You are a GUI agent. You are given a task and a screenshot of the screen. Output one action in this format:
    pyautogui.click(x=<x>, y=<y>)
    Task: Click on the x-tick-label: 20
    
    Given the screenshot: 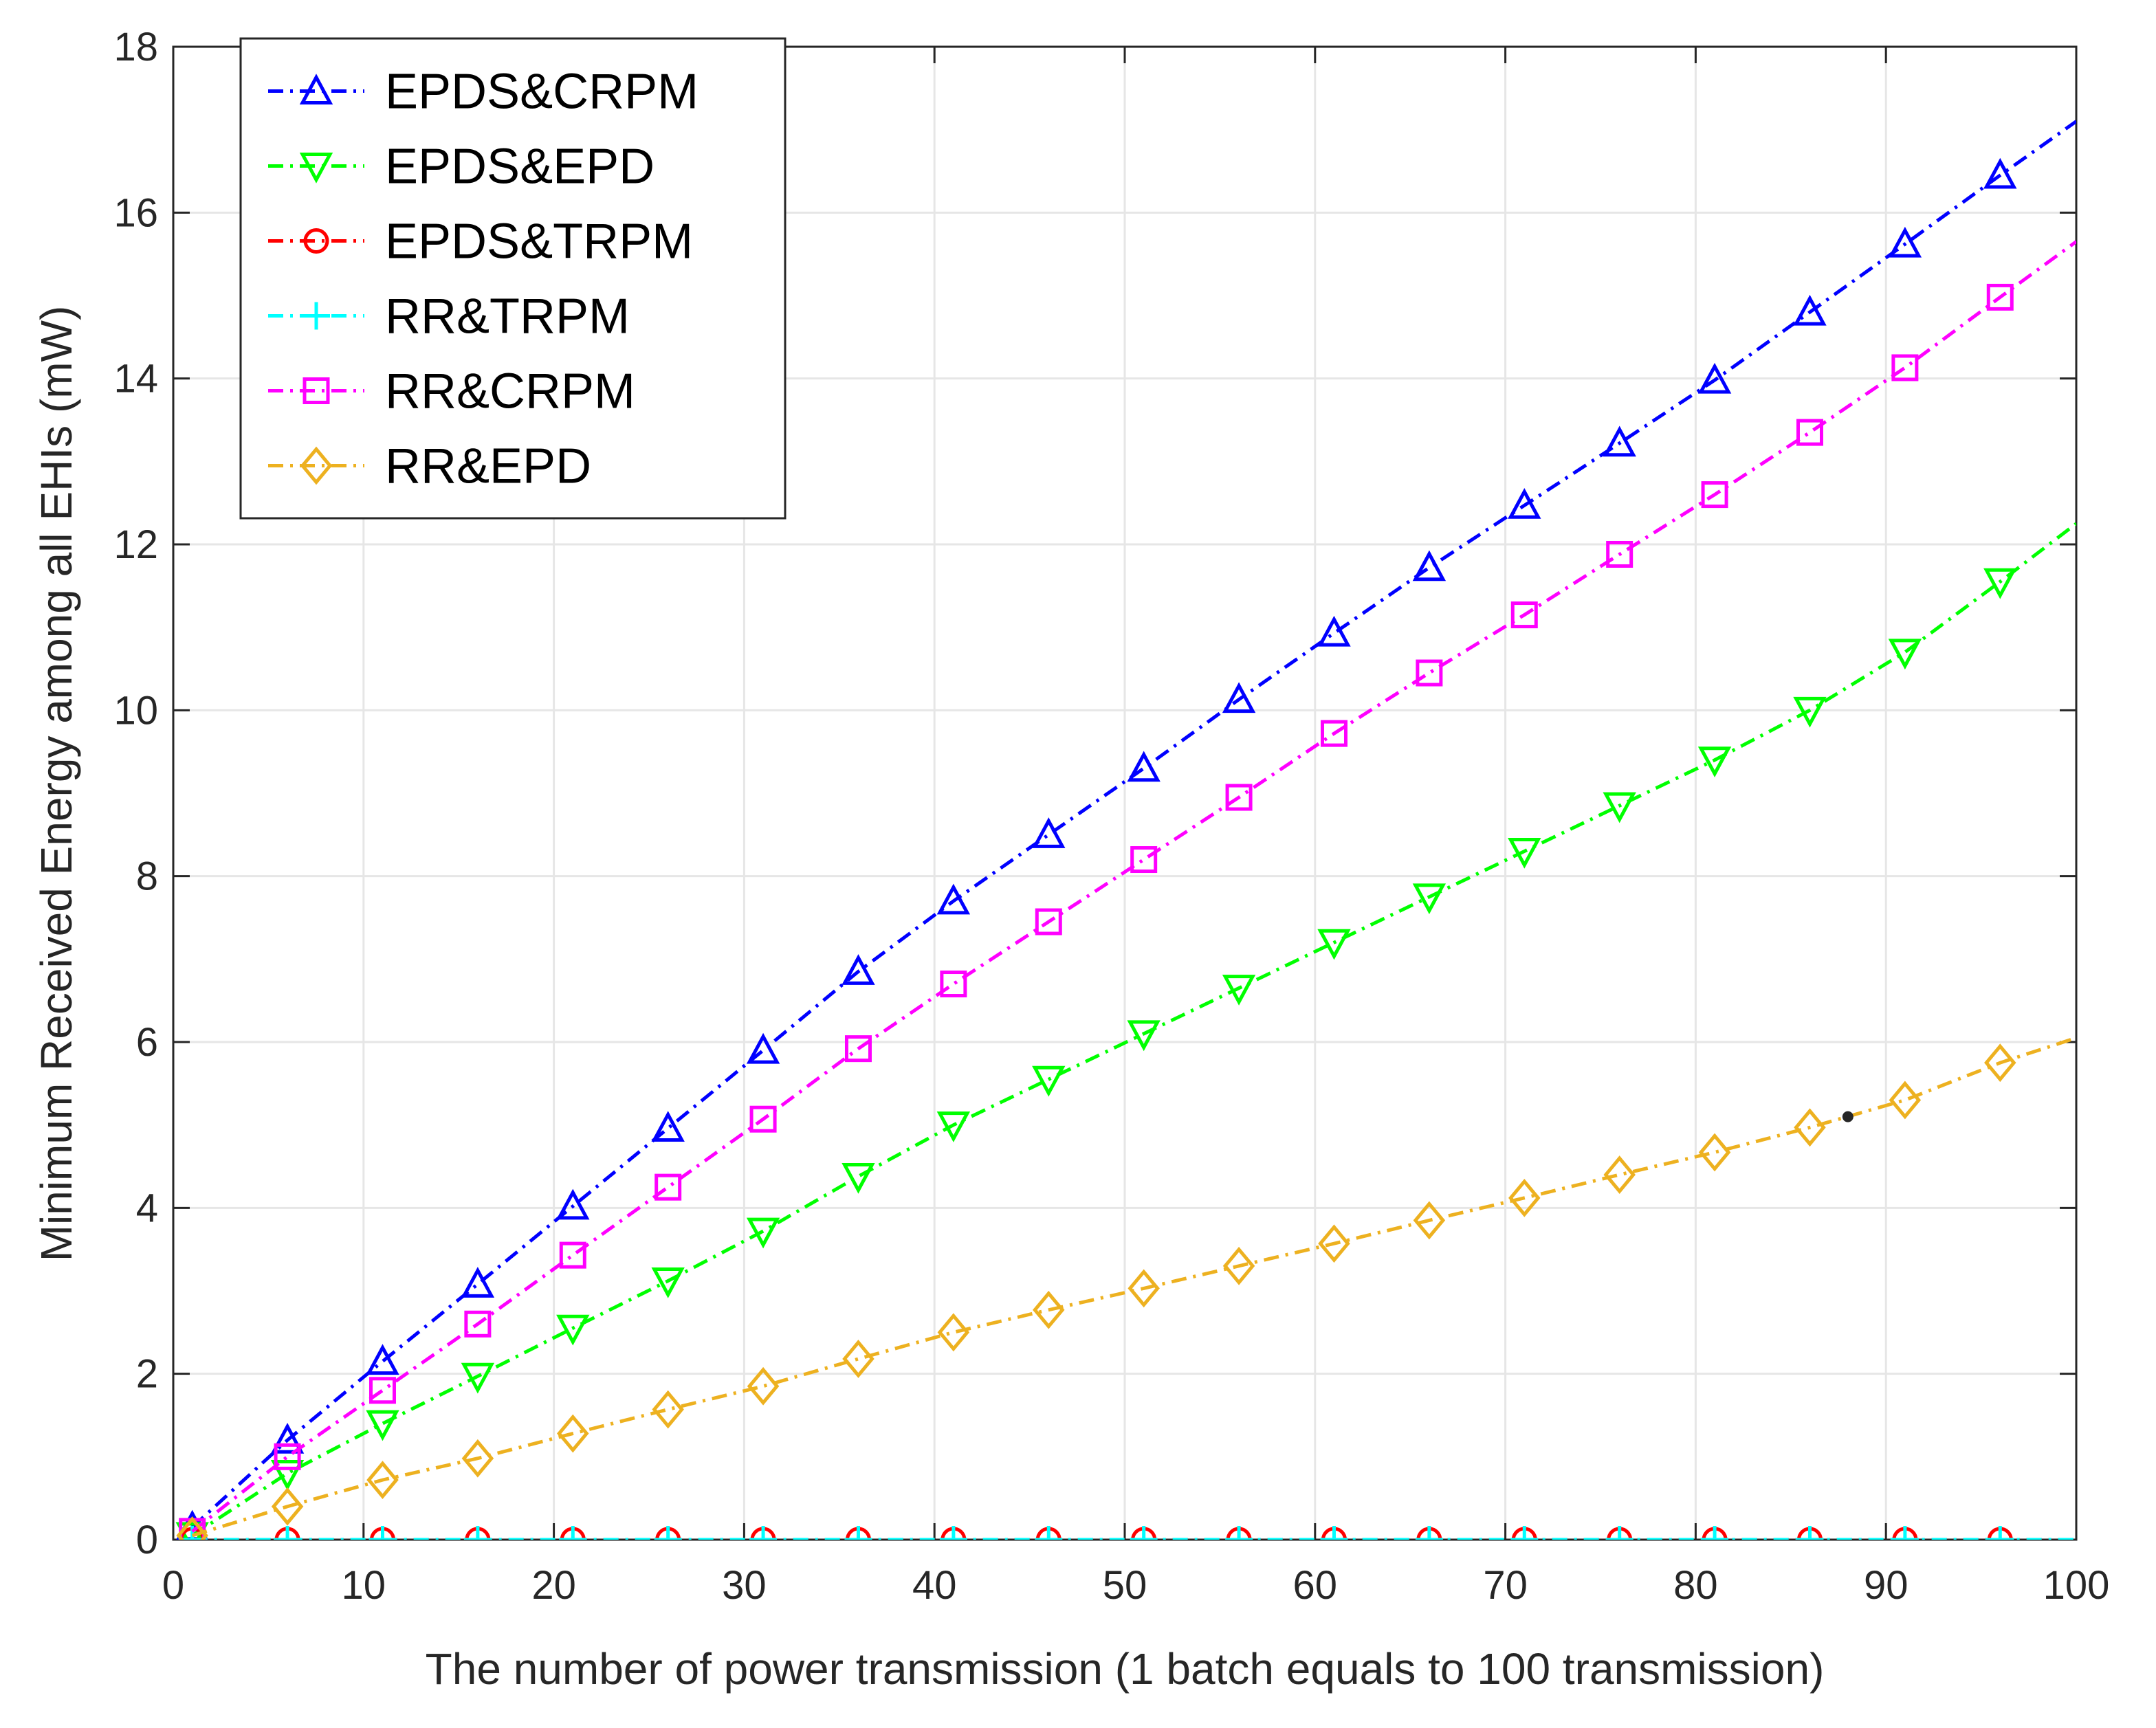 What is the action you would take?
    pyautogui.click(x=553, y=1585)
    